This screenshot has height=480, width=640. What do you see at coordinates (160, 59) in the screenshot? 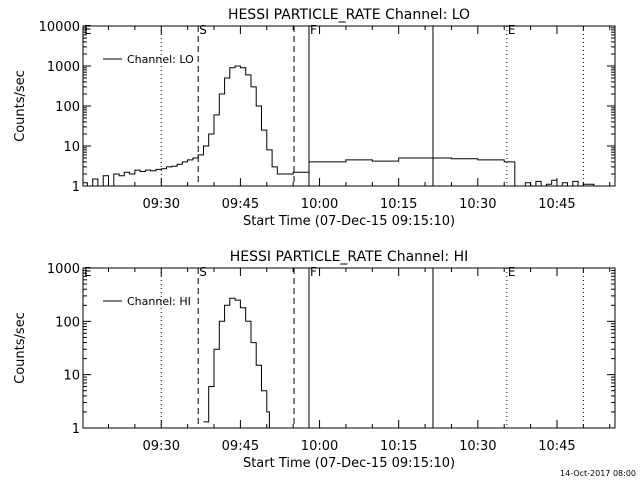
I see `legend-label-0: Channel: LO` at bounding box center [160, 59].